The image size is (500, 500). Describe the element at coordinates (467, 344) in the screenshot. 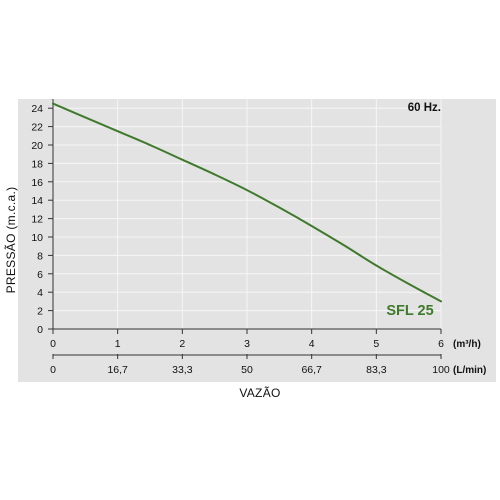

I see `x-top-unit: (m³/h)` at that location.